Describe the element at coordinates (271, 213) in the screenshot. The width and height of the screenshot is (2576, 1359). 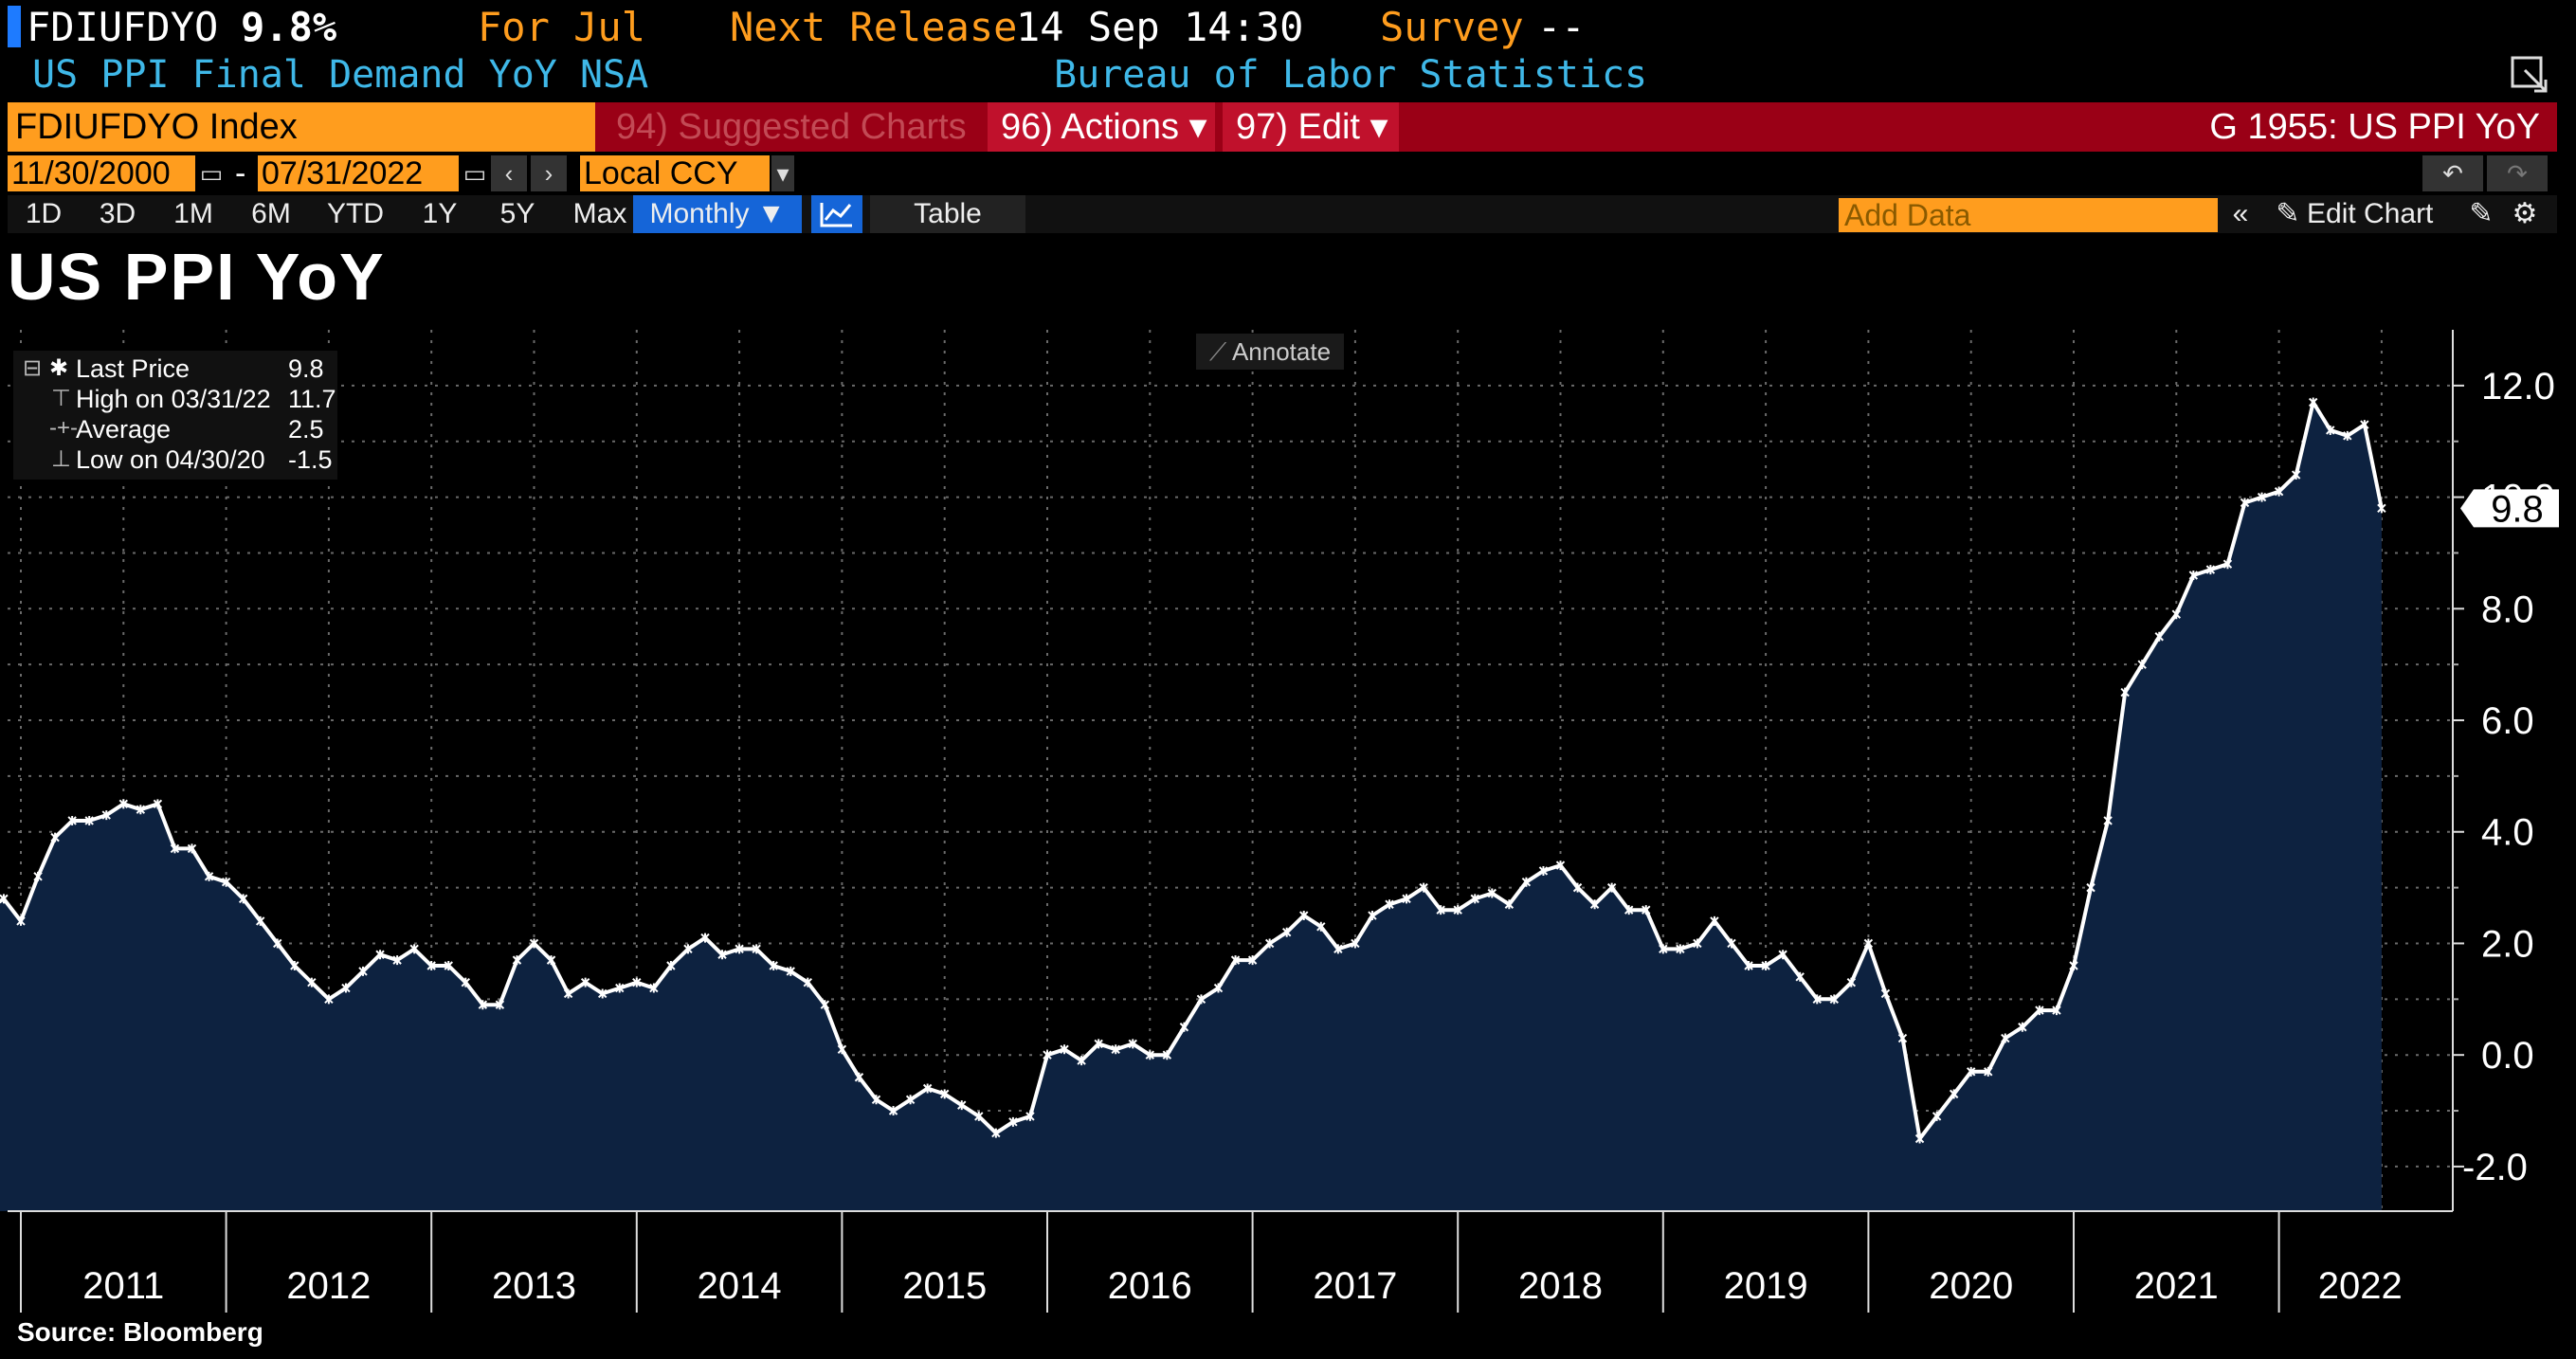
I see `period-6m: 6M` at that location.